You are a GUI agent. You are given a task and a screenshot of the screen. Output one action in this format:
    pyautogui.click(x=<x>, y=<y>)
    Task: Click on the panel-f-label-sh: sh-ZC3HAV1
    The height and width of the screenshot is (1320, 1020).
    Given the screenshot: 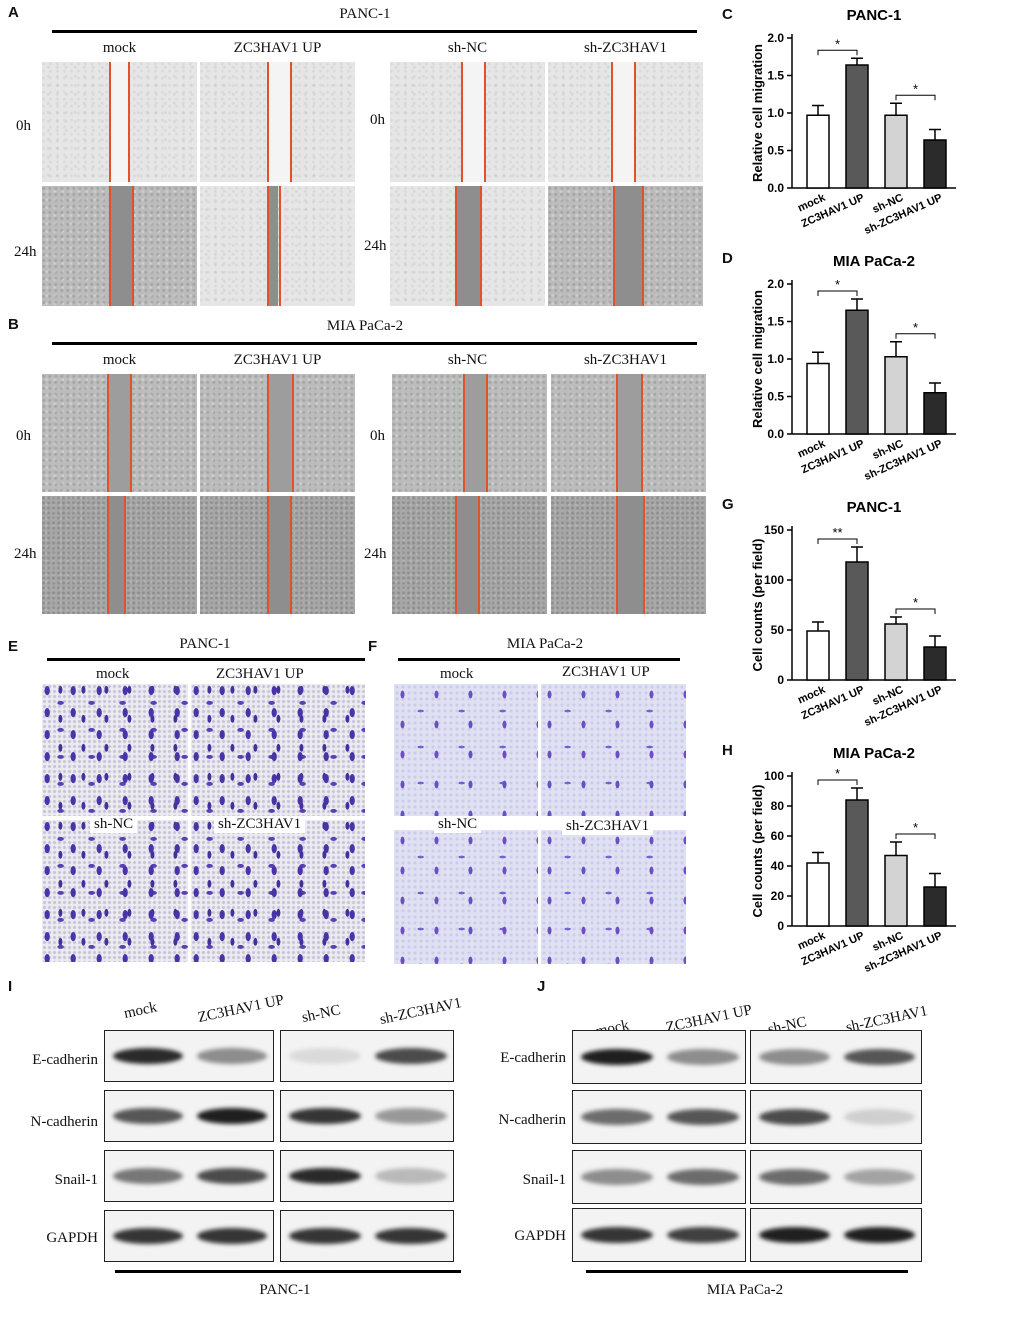 What is the action you would take?
    pyautogui.click(x=608, y=826)
    